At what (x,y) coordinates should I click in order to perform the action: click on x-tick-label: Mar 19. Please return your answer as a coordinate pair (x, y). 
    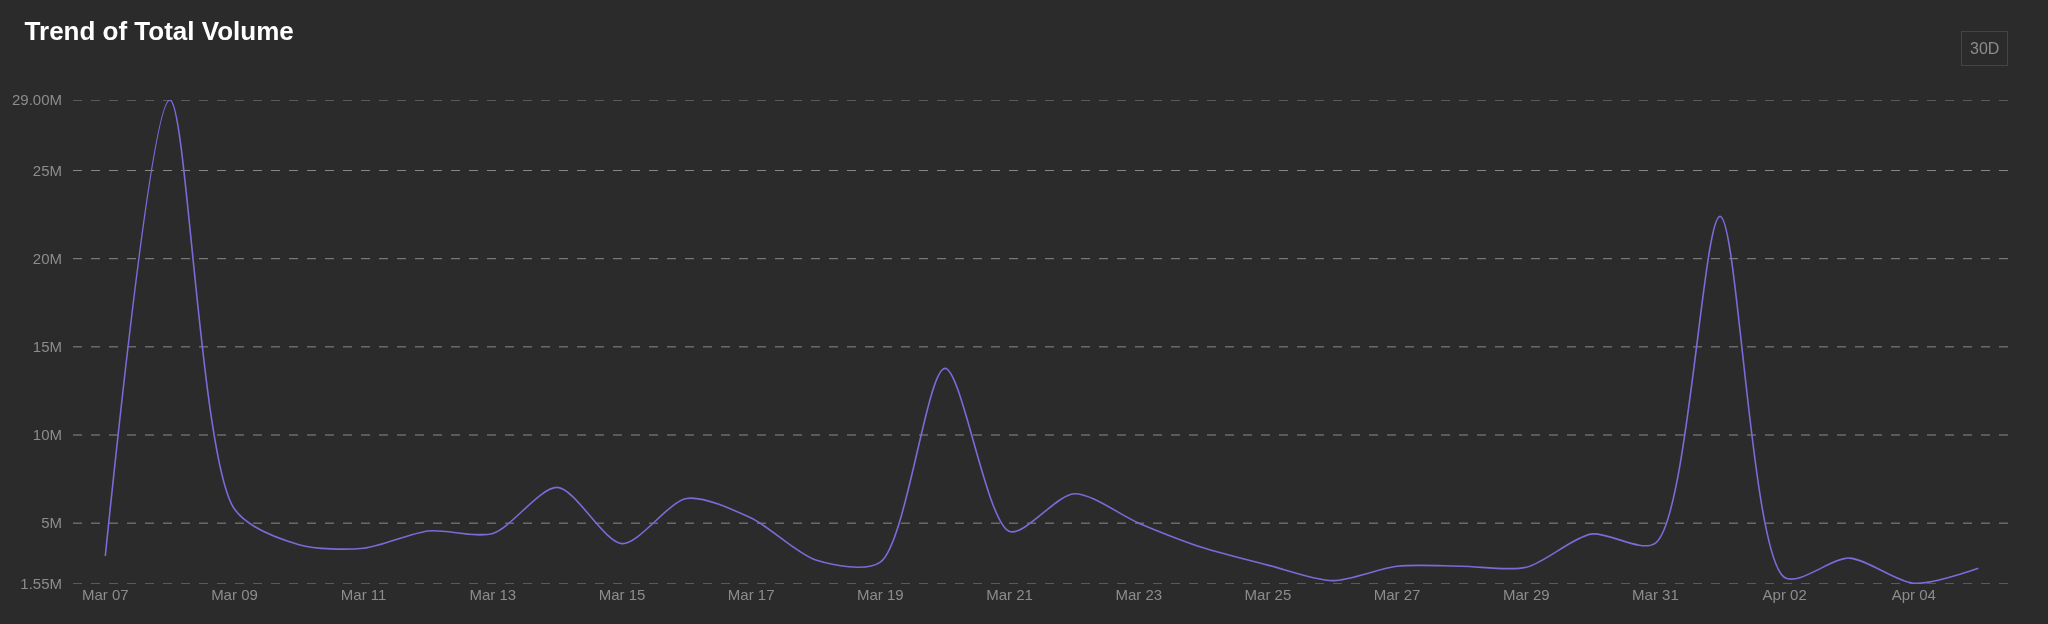
    Looking at the image, I should click on (880, 594).